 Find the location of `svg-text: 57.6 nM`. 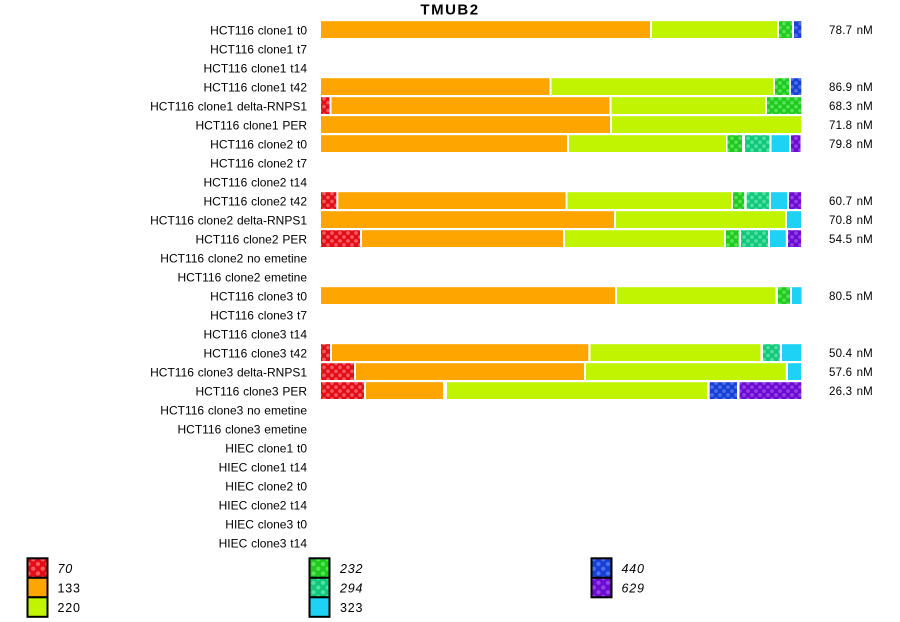

svg-text: 57.6 nM is located at coordinates (851, 373).